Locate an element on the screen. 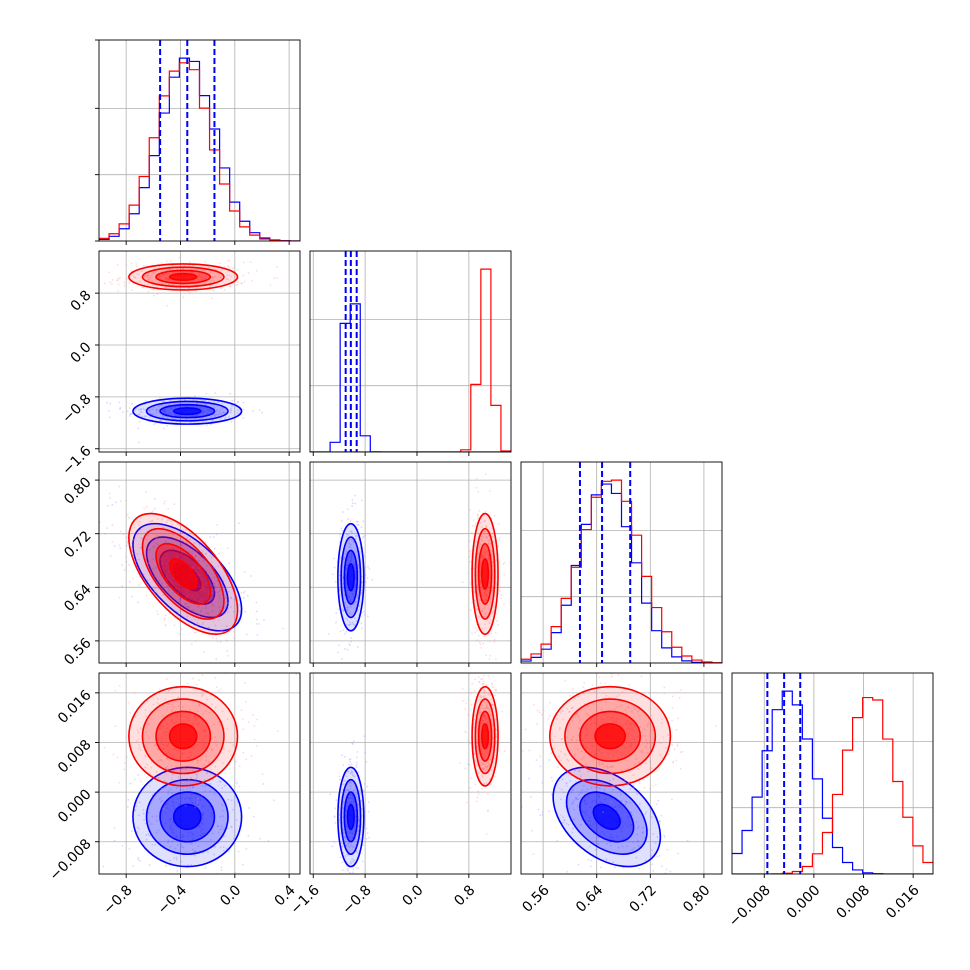  y-tick-label: 0.016 is located at coordinates (75, 707).